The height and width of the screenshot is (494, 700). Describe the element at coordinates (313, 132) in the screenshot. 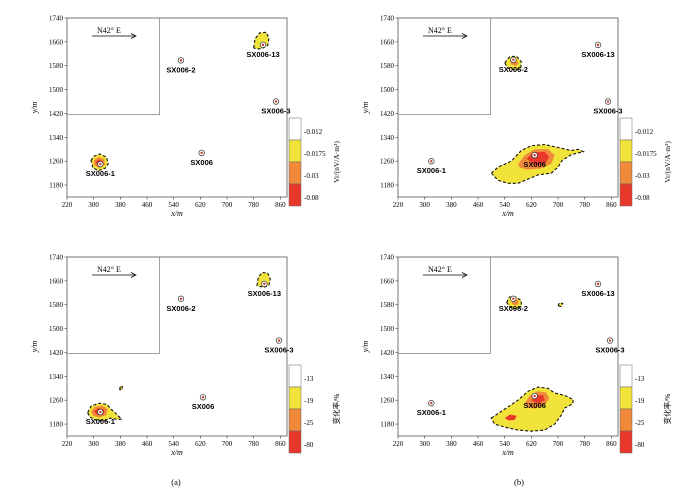

I see `colorbar-tick-label: -0.012` at that location.